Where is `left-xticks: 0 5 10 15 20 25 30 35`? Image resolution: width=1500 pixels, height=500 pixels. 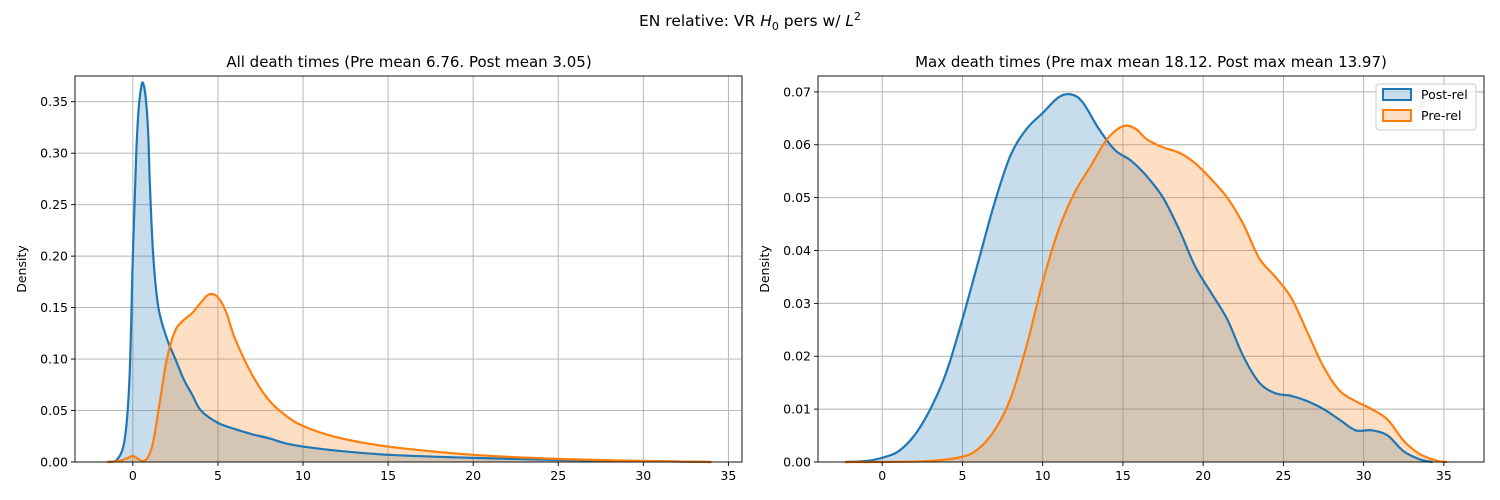 left-xticks: 0 5 10 15 20 25 30 35 is located at coordinates (432, 472).